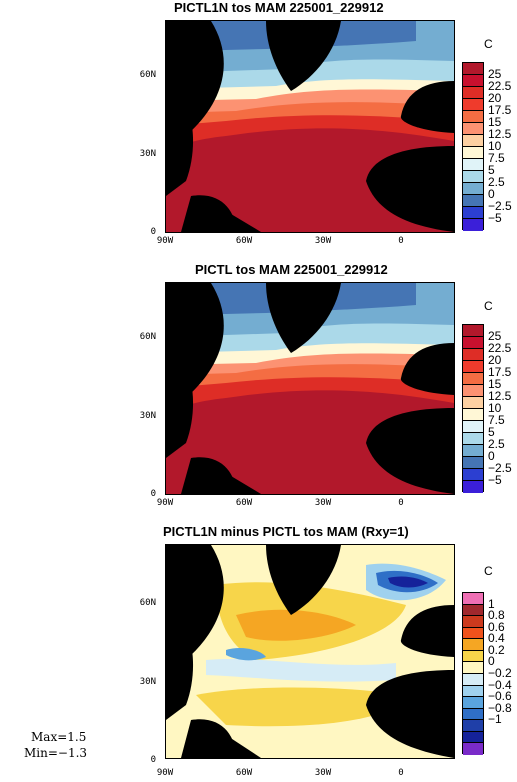 The height and width of the screenshot is (782, 517). What do you see at coordinates (496, 649) in the screenshot?
I see `colorbar-label: 0.2` at bounding box center [496, 649].